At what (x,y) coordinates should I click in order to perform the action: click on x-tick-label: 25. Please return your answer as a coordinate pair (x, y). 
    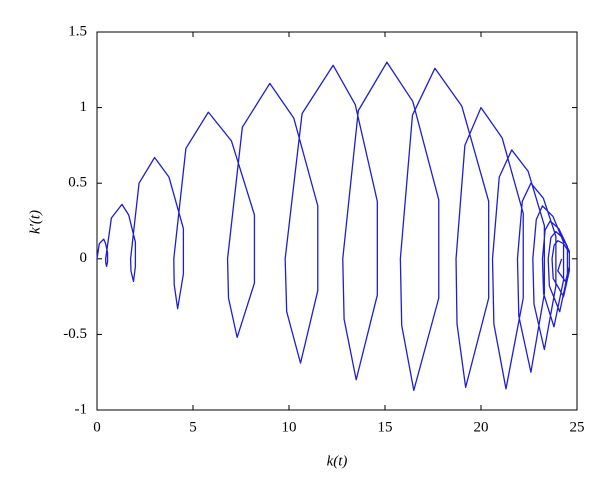
    Looking at the image, I should click on (577, 427).